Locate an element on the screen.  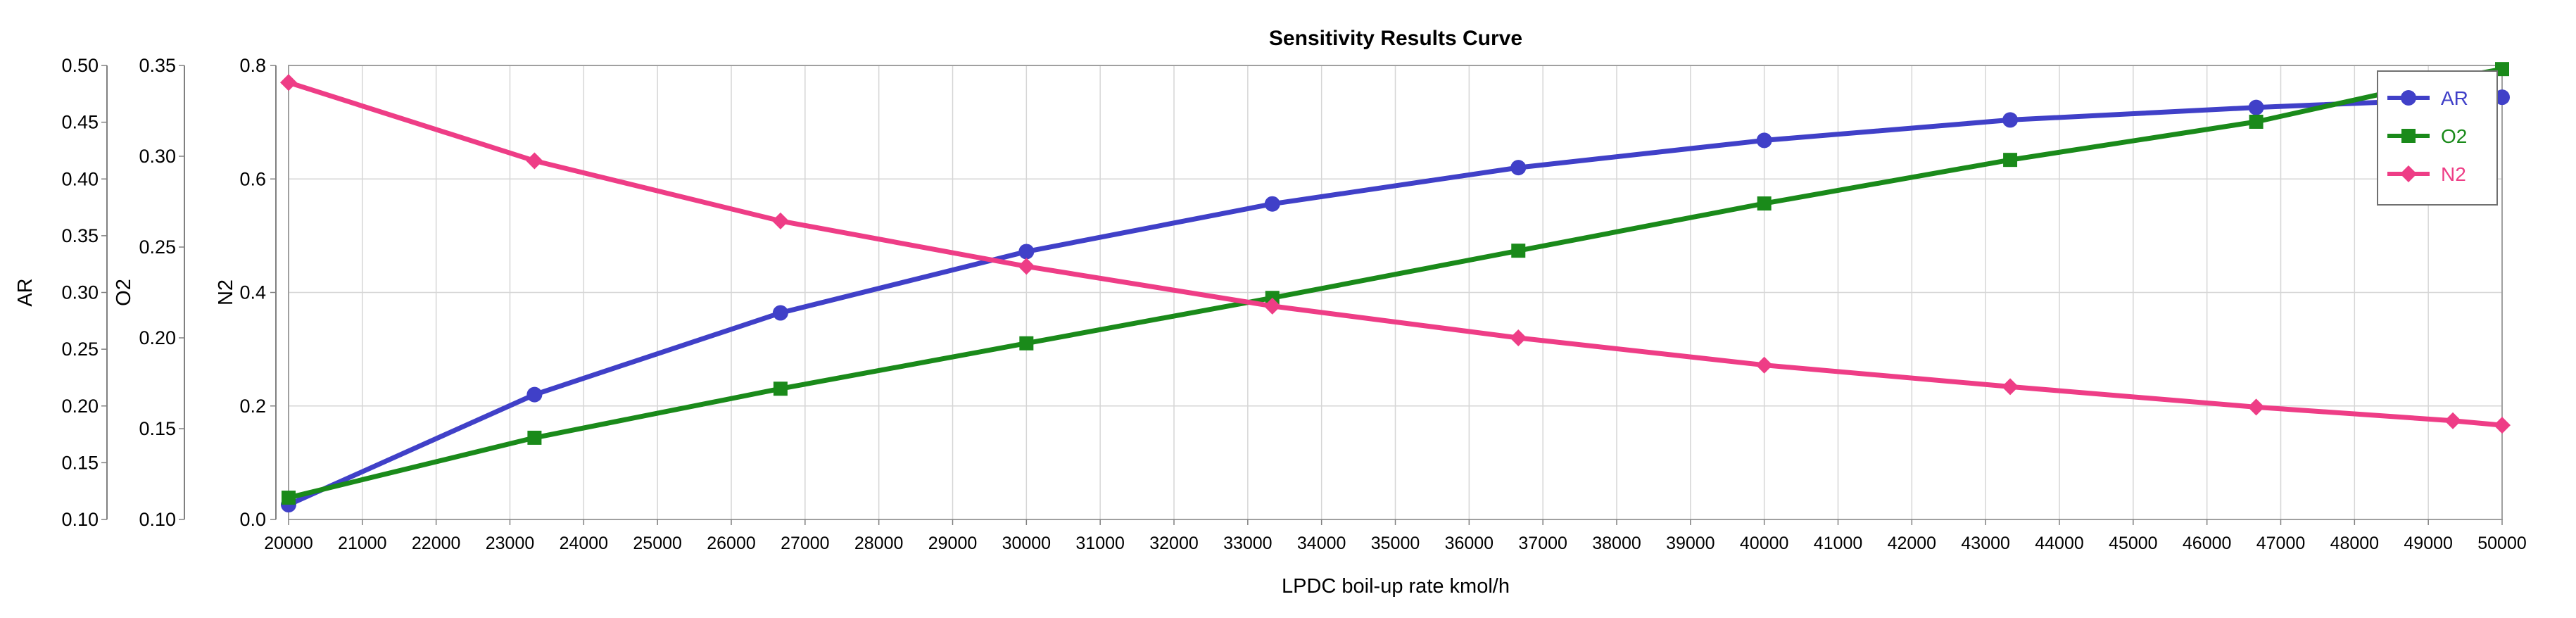
legend-label: O2 is located at coordinates (2454, 136).